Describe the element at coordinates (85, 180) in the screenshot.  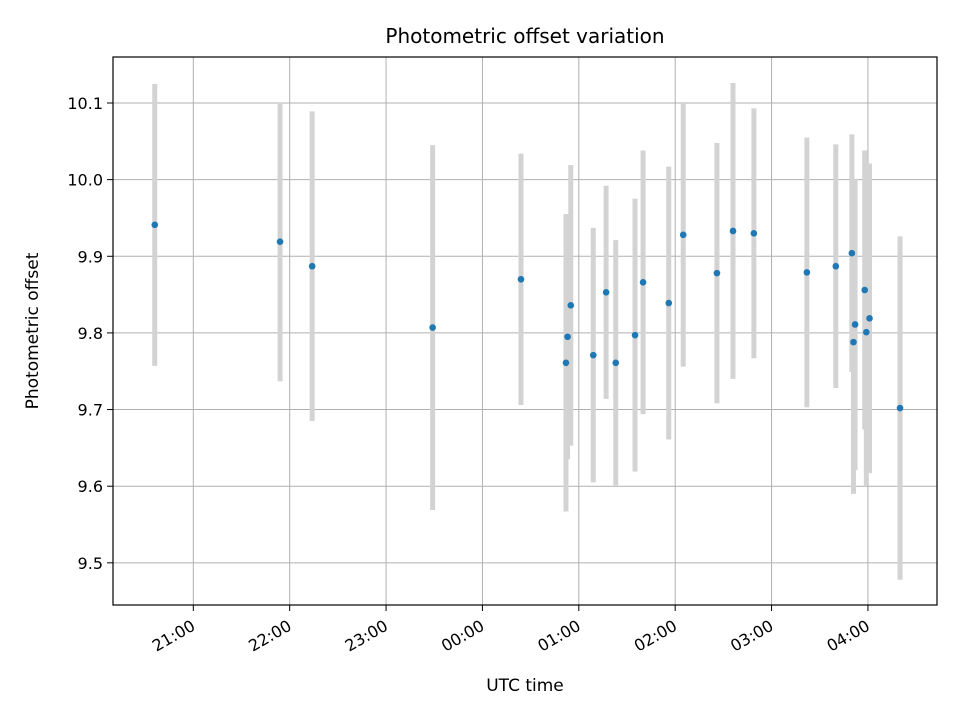
I see `y-tick-label: 10.0` at that location.